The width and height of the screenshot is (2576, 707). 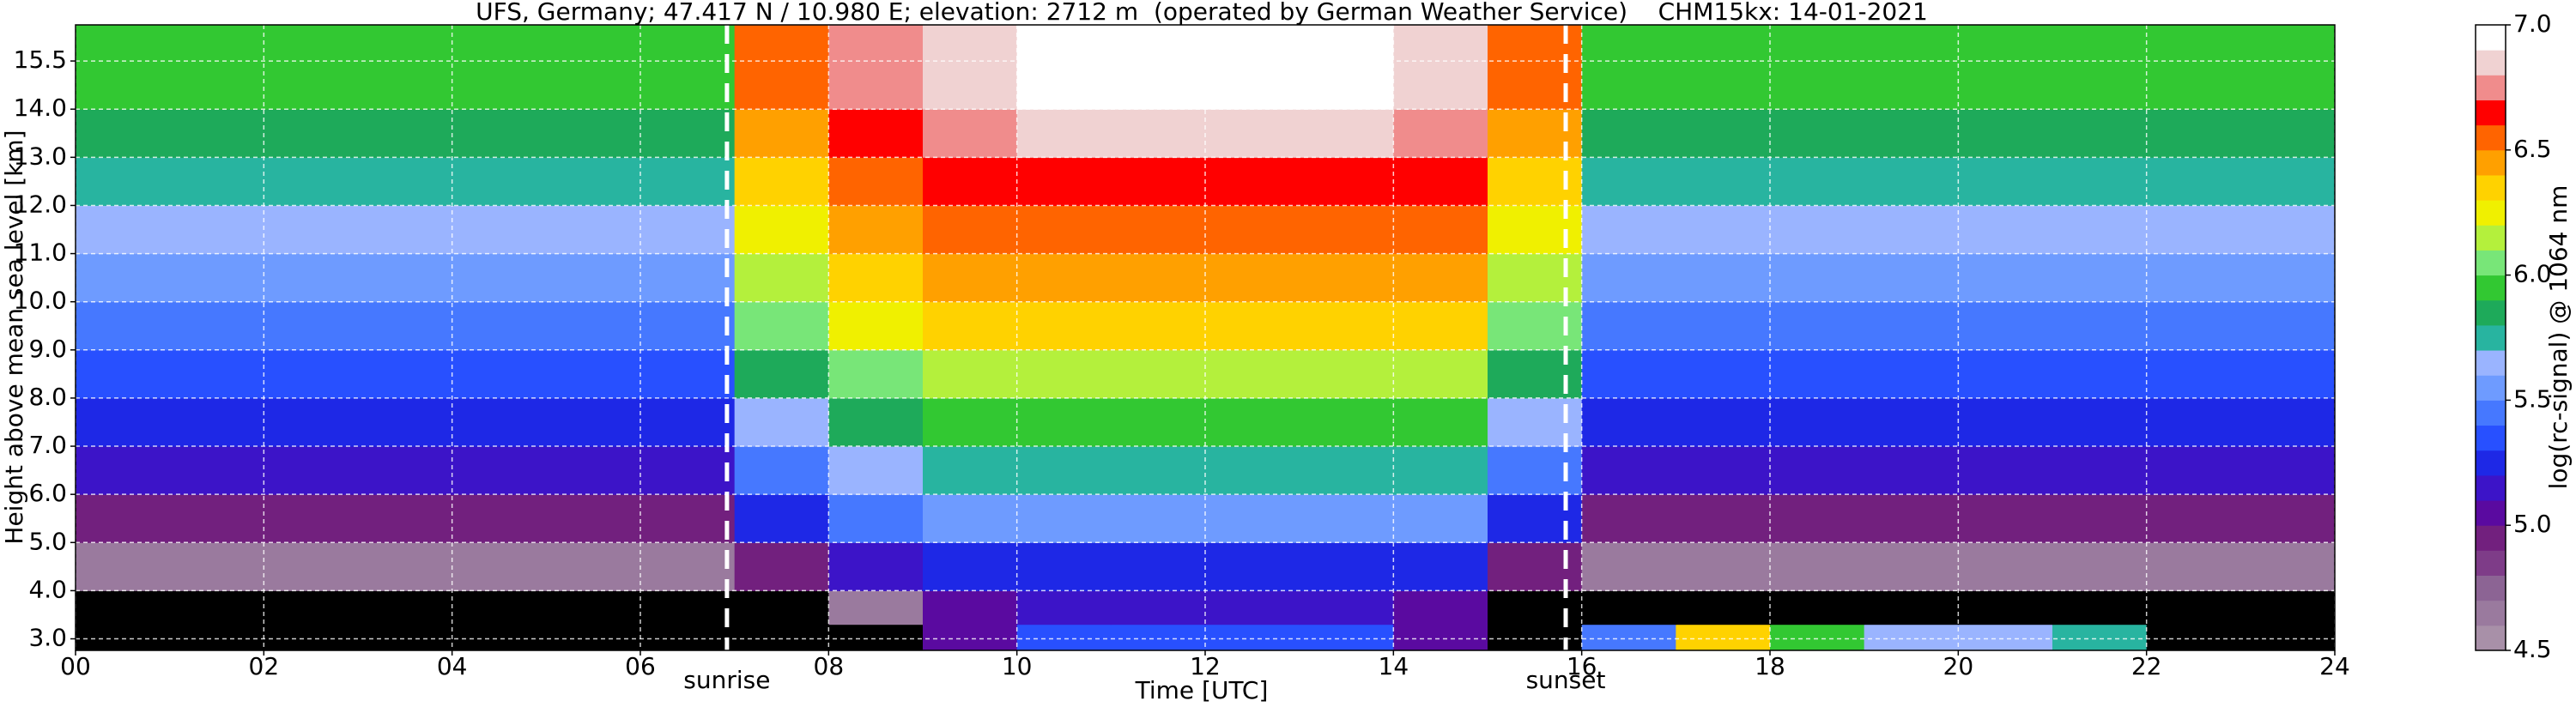 What do you see at coordinates (2532, 274) in the screenshot?
I see `colorbar-tick-label: 6.0` at bounding box center [2532, 274].